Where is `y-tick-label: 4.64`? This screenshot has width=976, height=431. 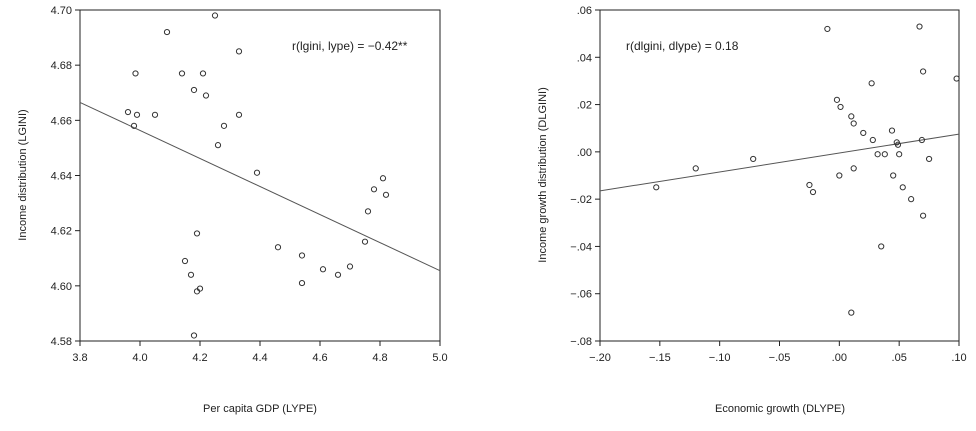
y-tick-label: 4.64 is located at coordinates (61, 177).